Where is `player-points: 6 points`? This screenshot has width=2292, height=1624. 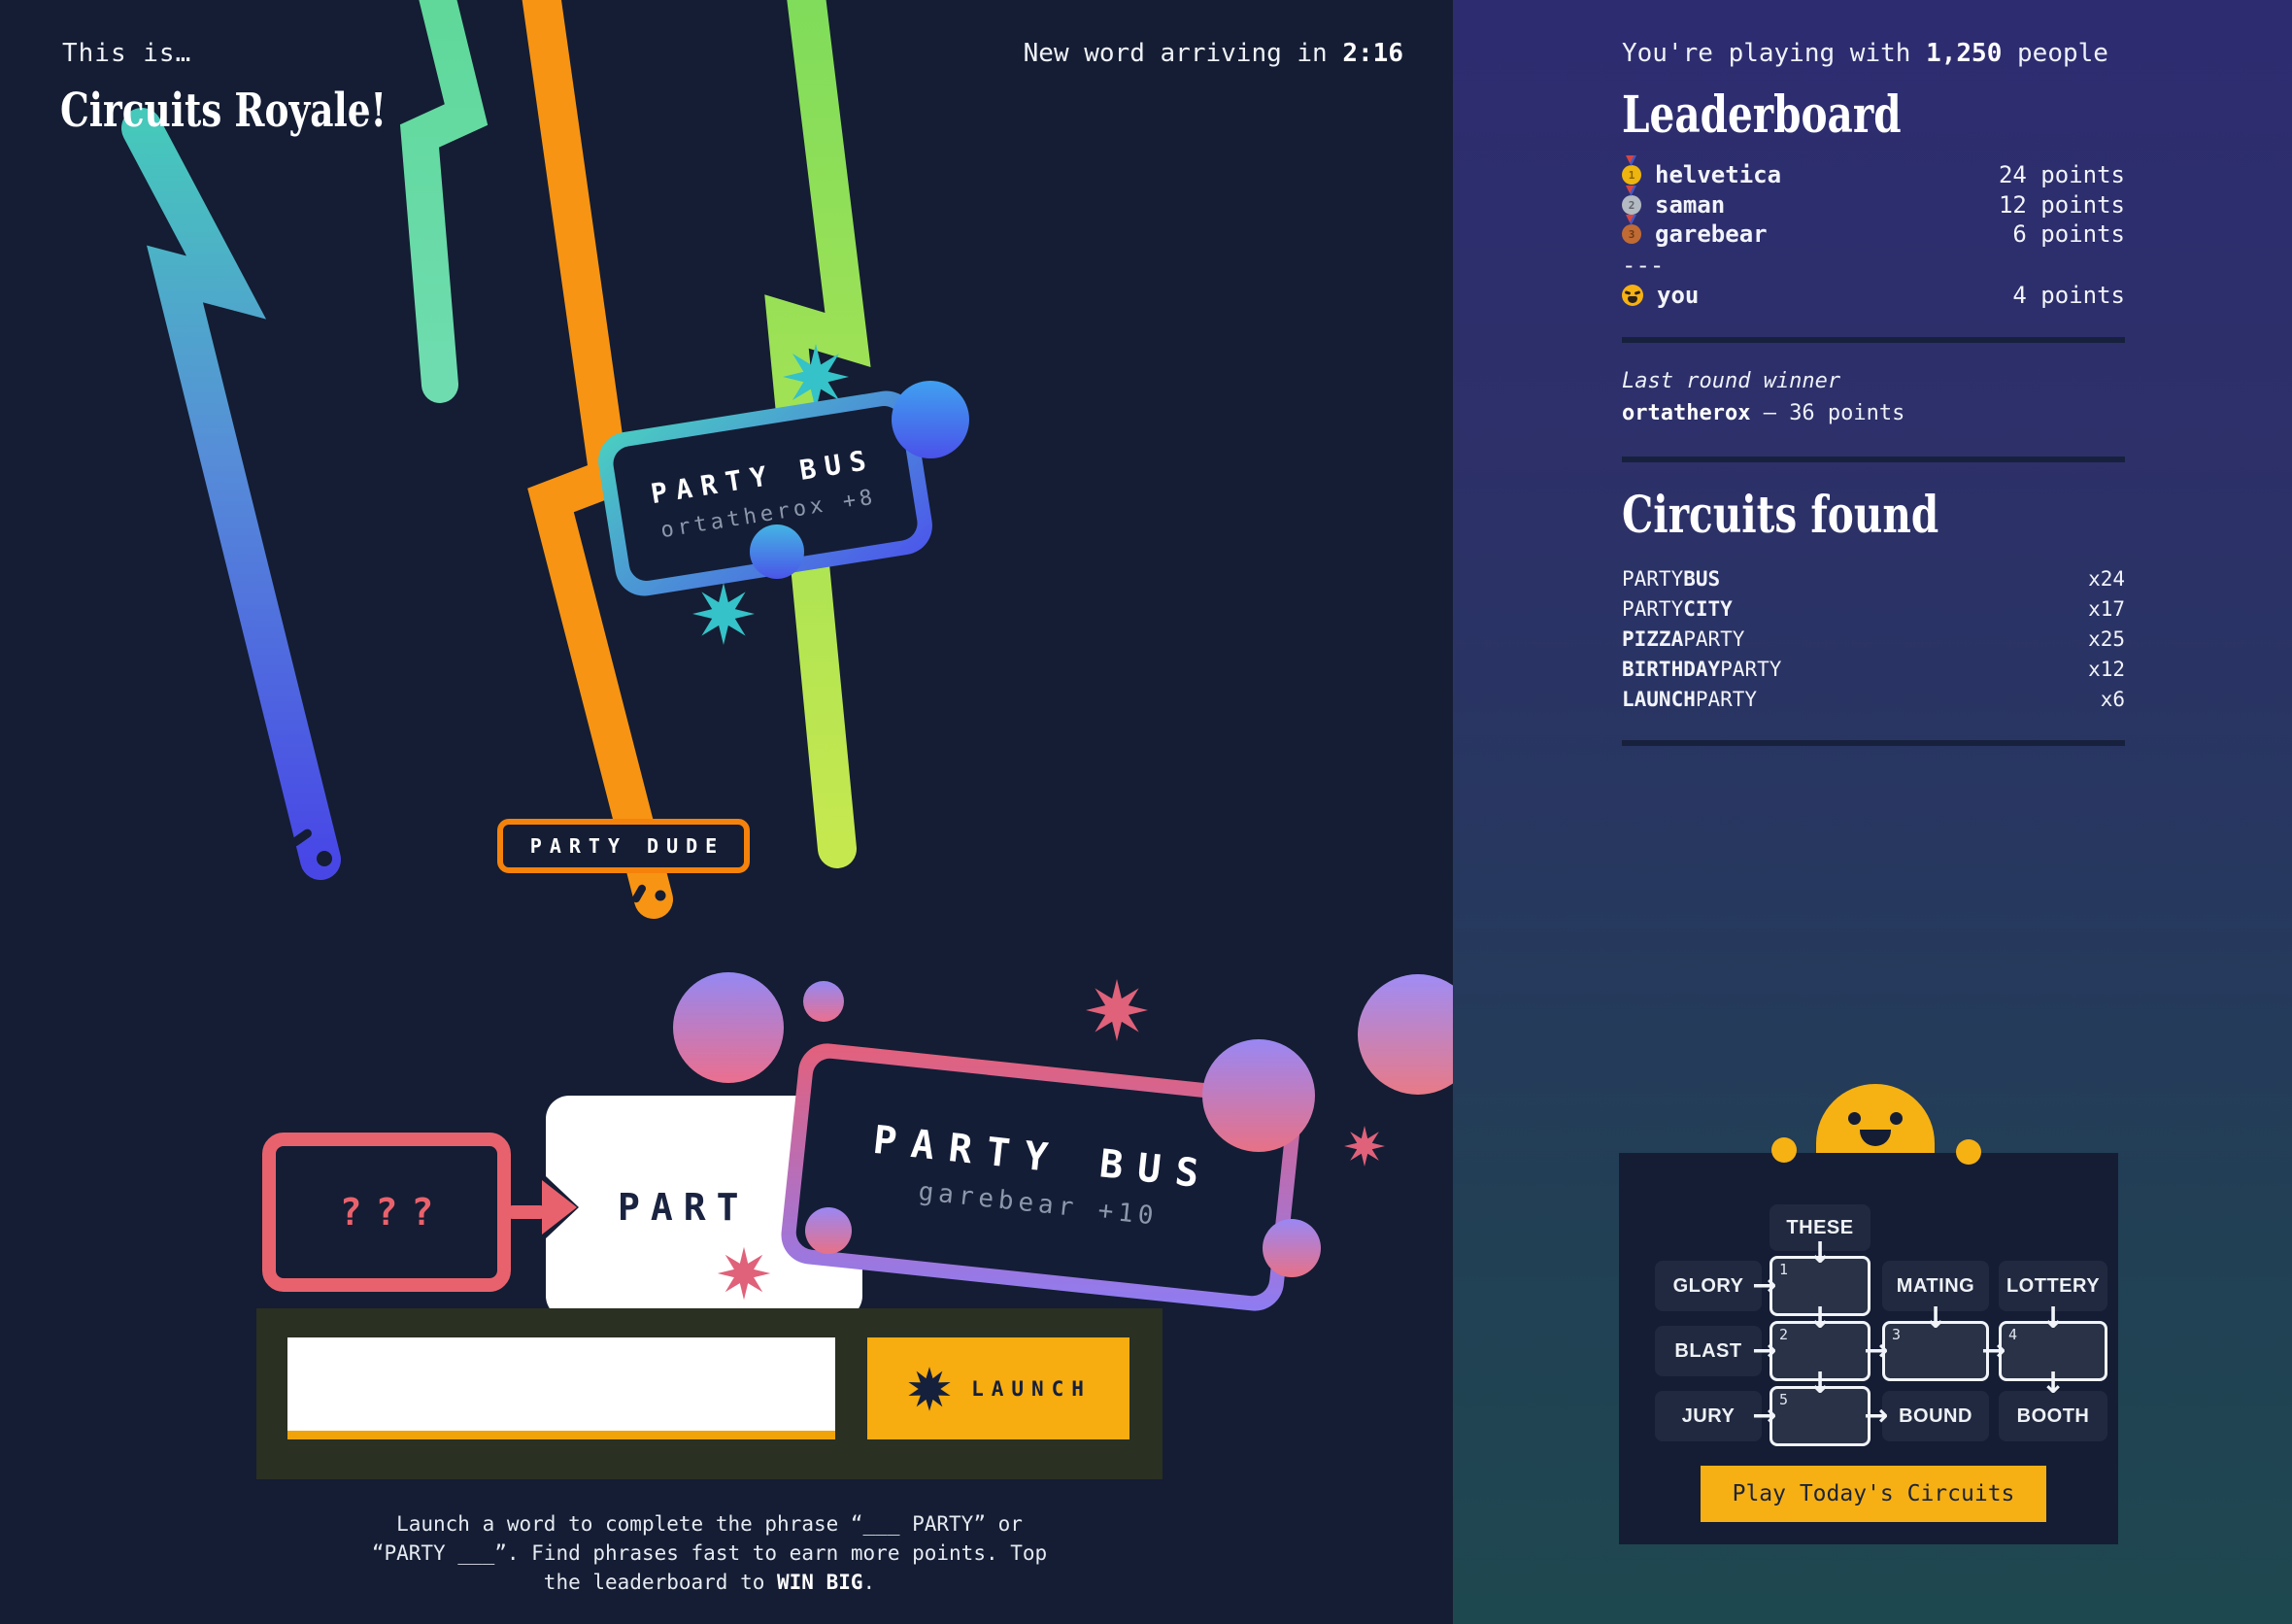 player-points: 6 points is located at coordinates (2068, 234).